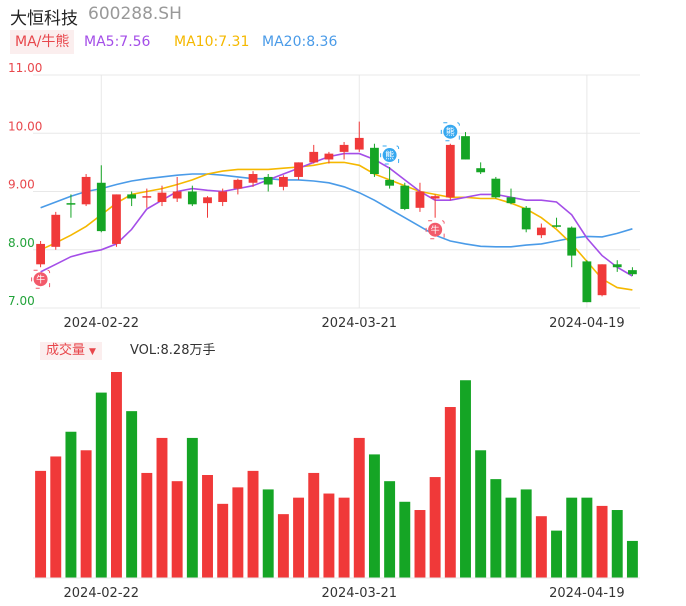 The image size is (686, 606). I want to click on bear-marker-icon: 熊, so click(390, 155).